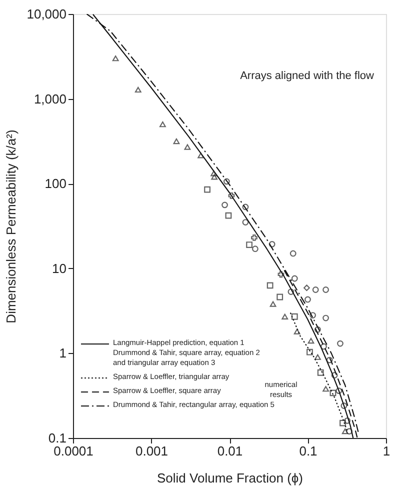  Describe the element at coordinates (50, 98) in the screenshot. I see `y-tick-label: 1,000` at that location.